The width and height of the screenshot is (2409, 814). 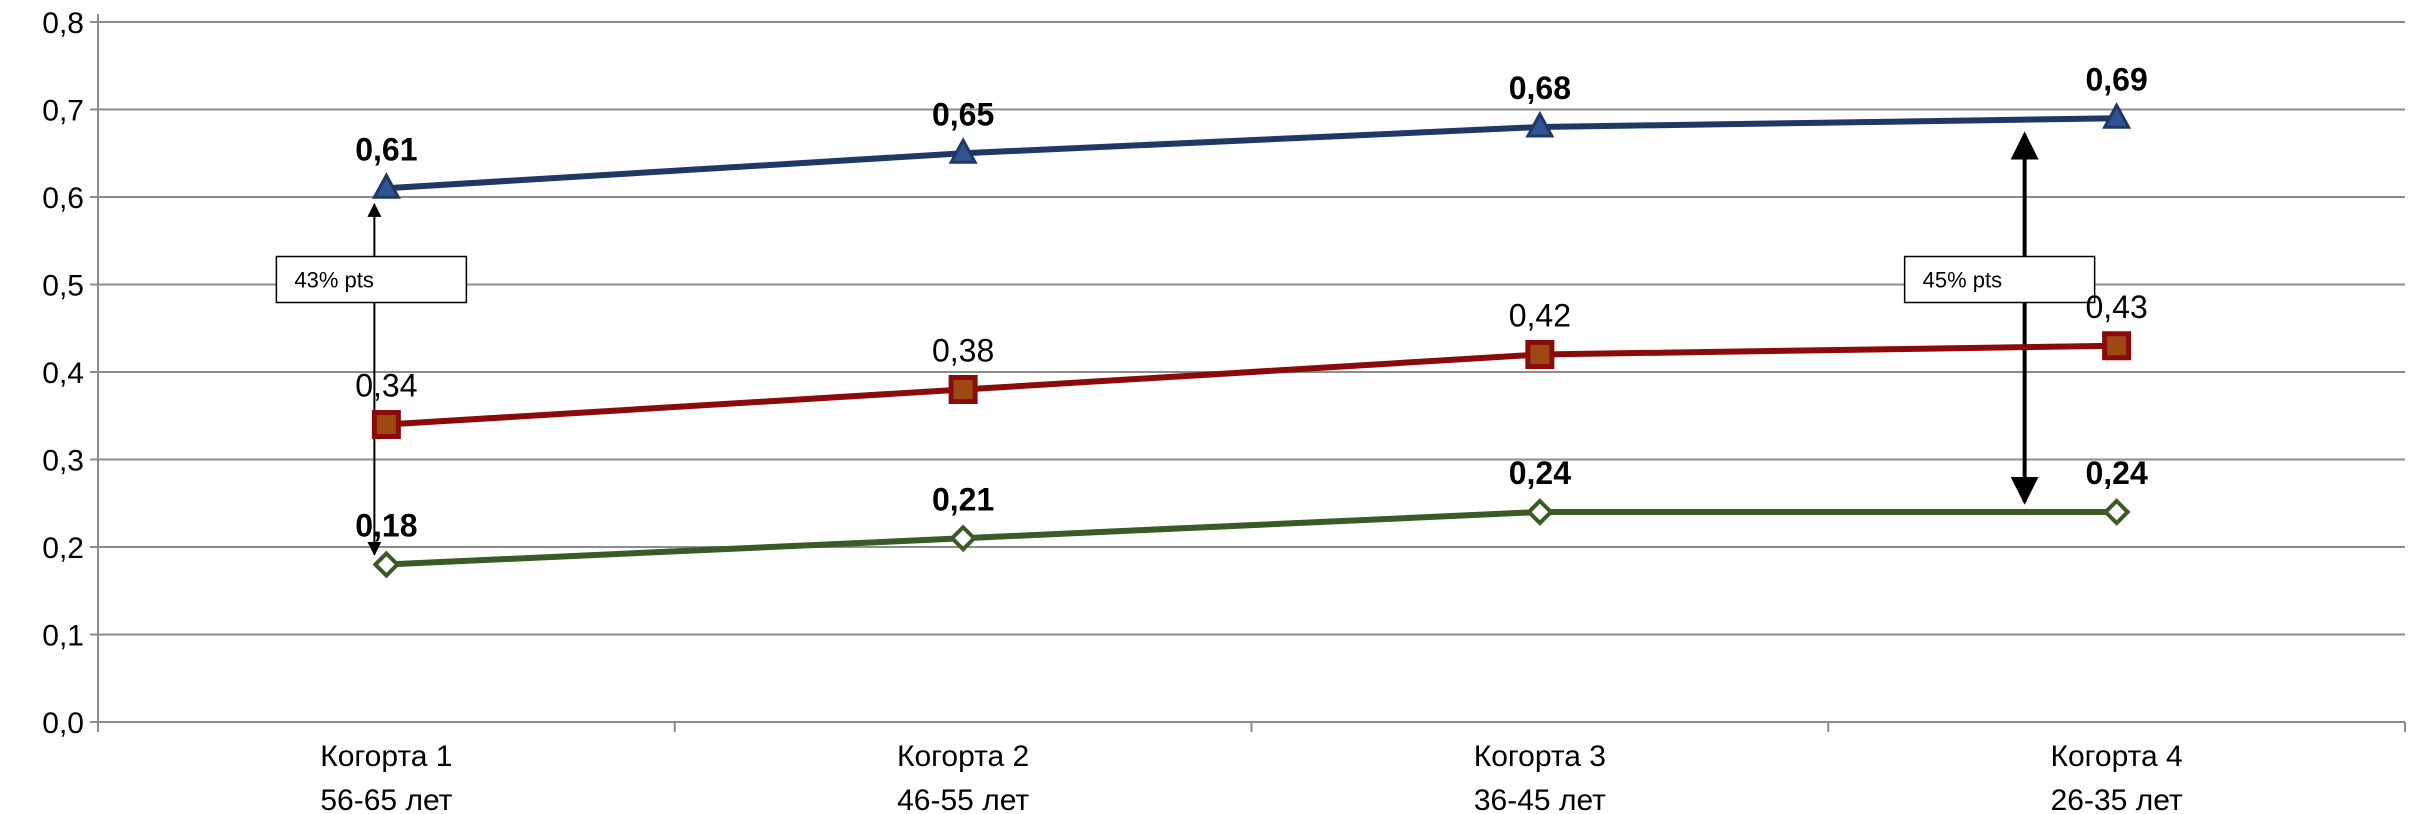 What do you see at coordinates (2116, 307) in the screenshot?
I see `data-label: 0,43` at bounding box center [2116, 307].